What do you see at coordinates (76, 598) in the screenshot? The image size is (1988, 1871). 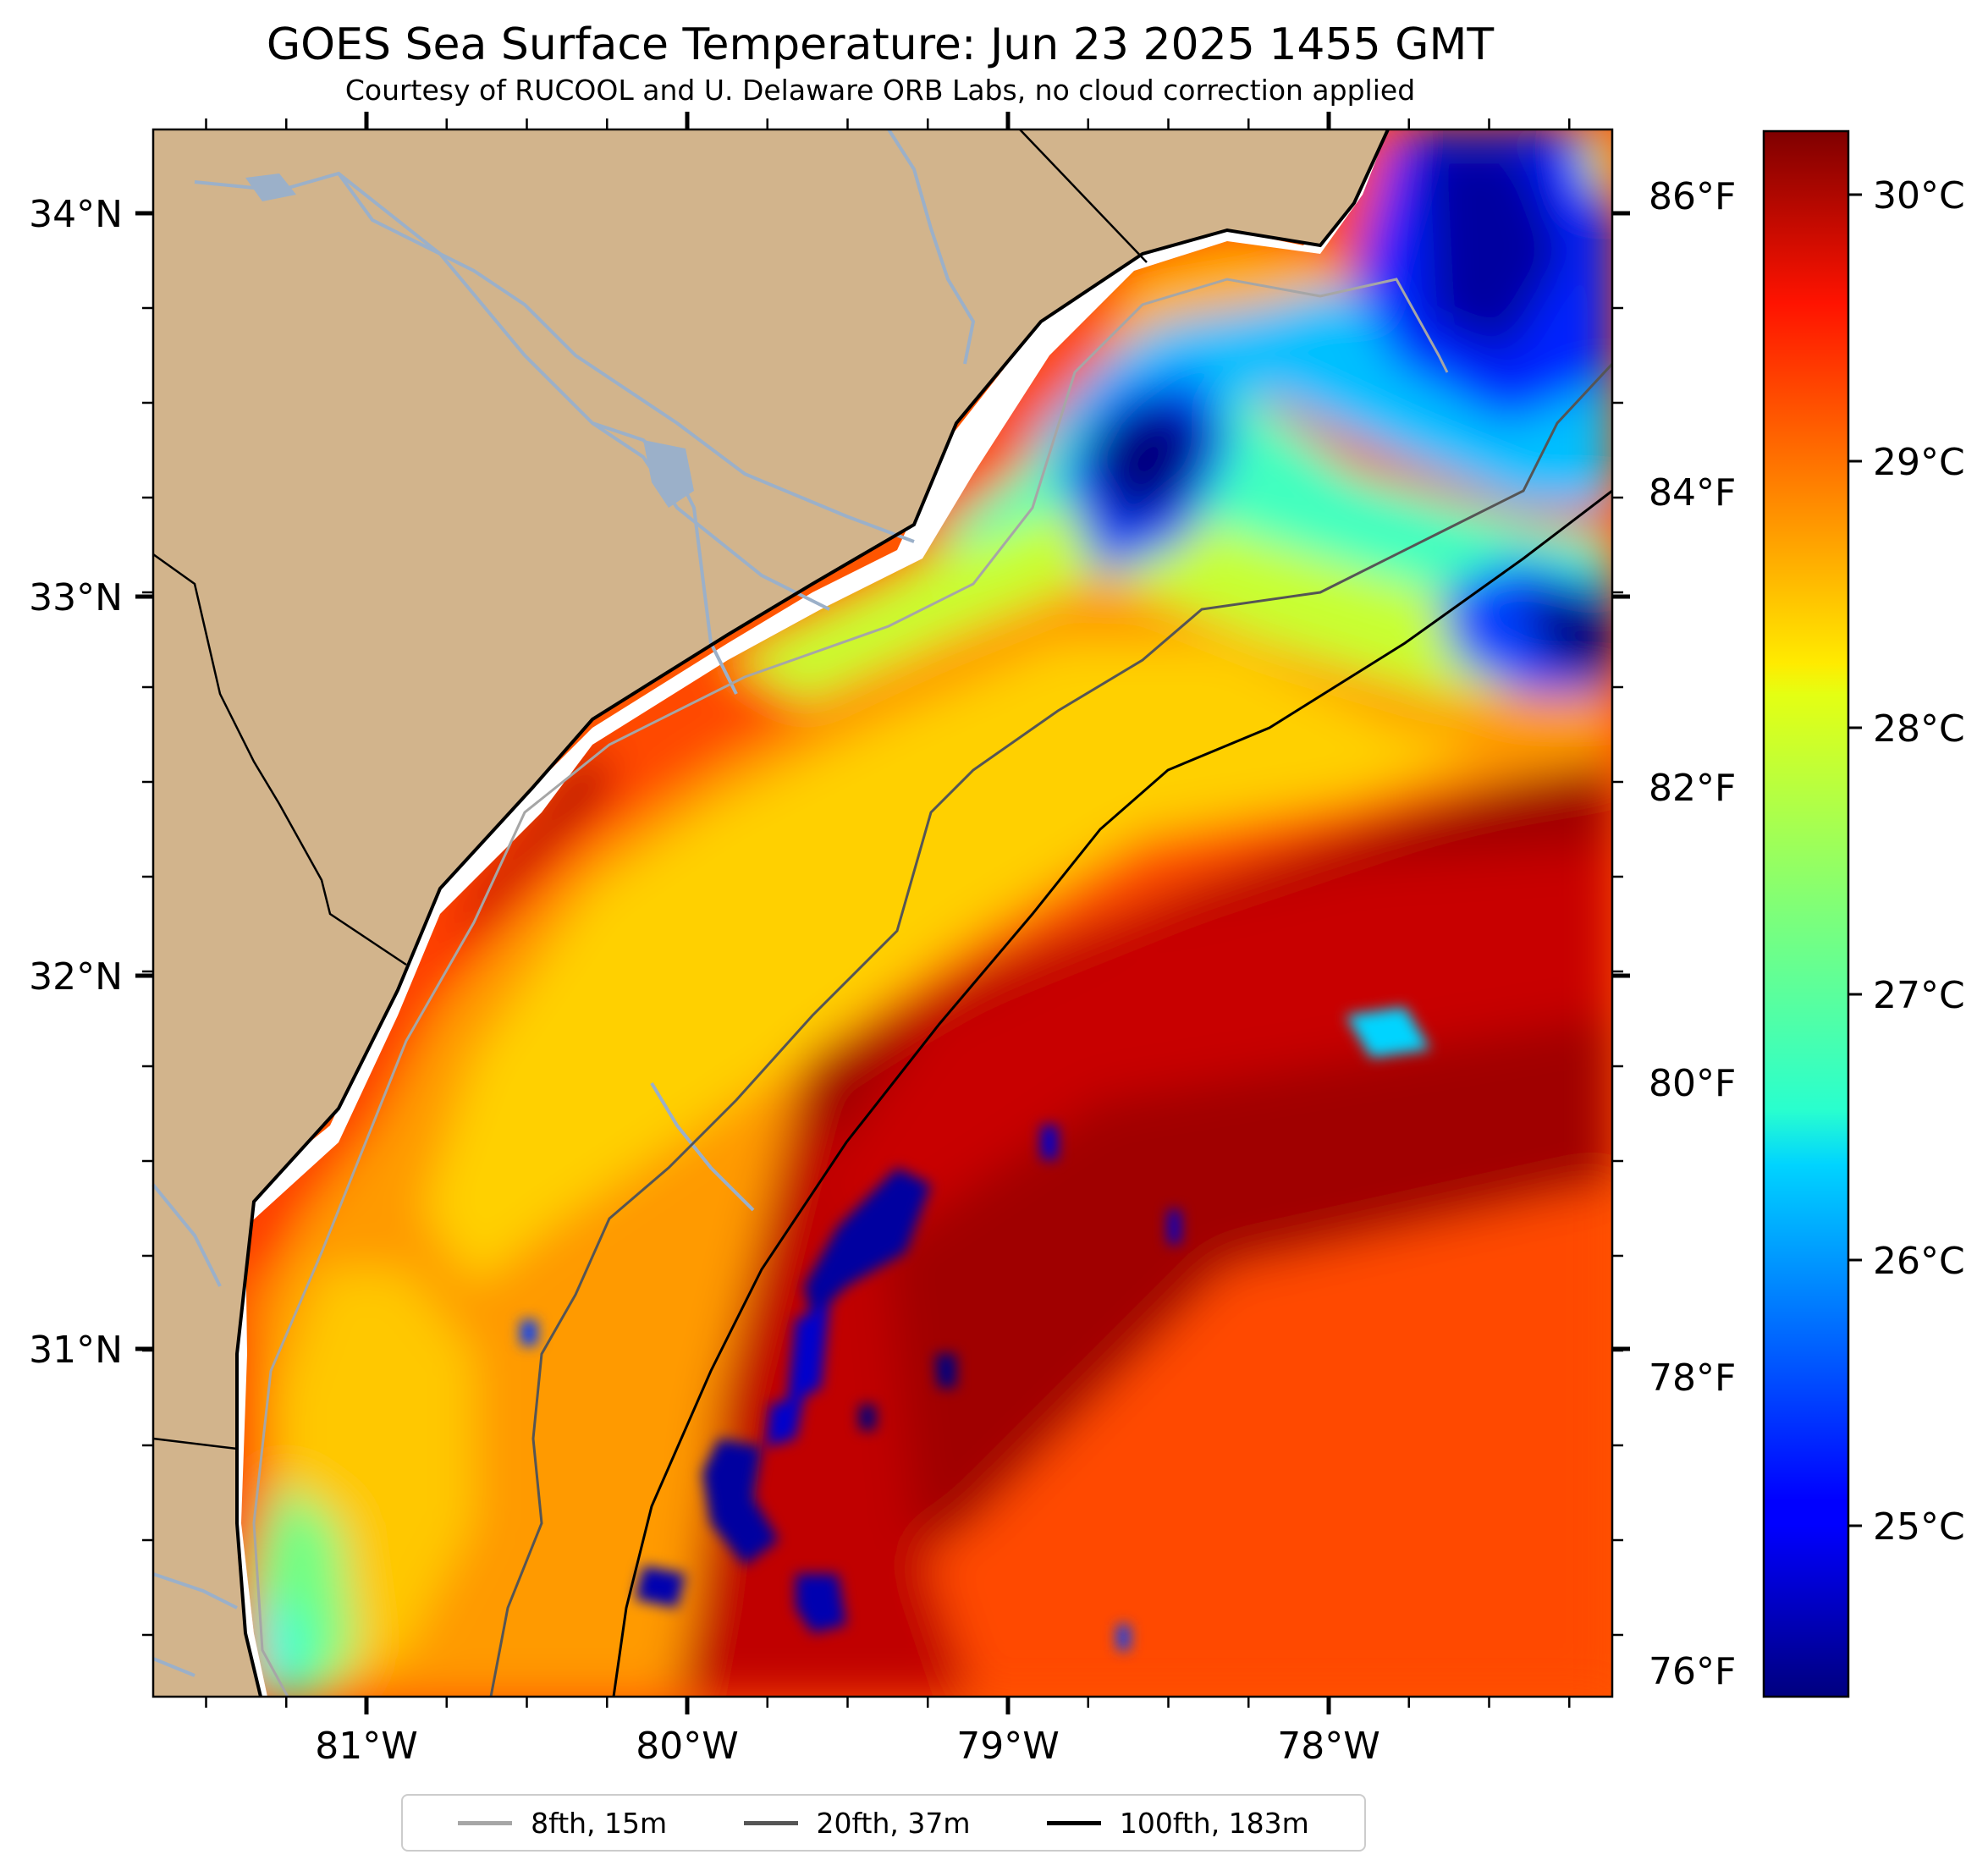 I see `lat-label-33: 33°N` at bounding box center [76, 598].